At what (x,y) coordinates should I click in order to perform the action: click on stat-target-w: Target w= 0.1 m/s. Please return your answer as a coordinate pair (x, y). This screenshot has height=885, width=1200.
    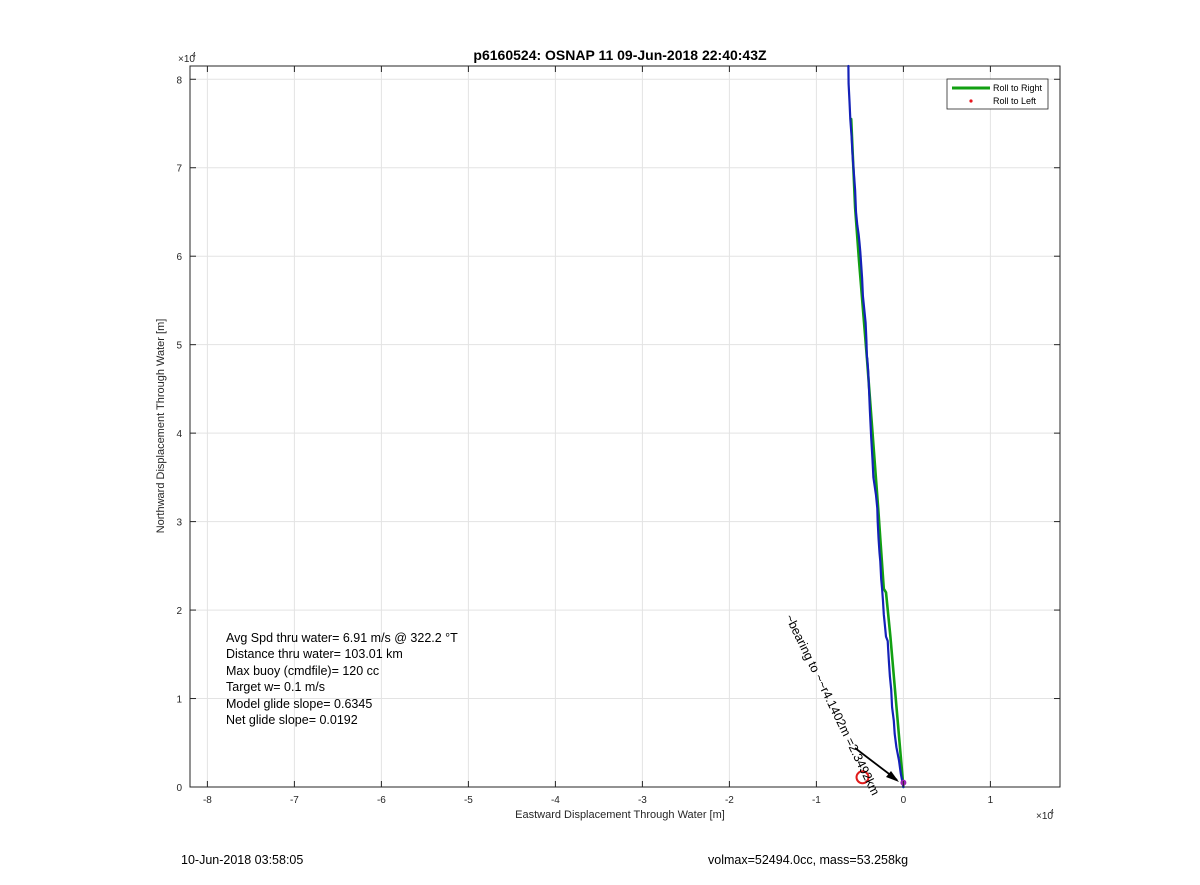
    Looking at the image, I should click on (275, 687).